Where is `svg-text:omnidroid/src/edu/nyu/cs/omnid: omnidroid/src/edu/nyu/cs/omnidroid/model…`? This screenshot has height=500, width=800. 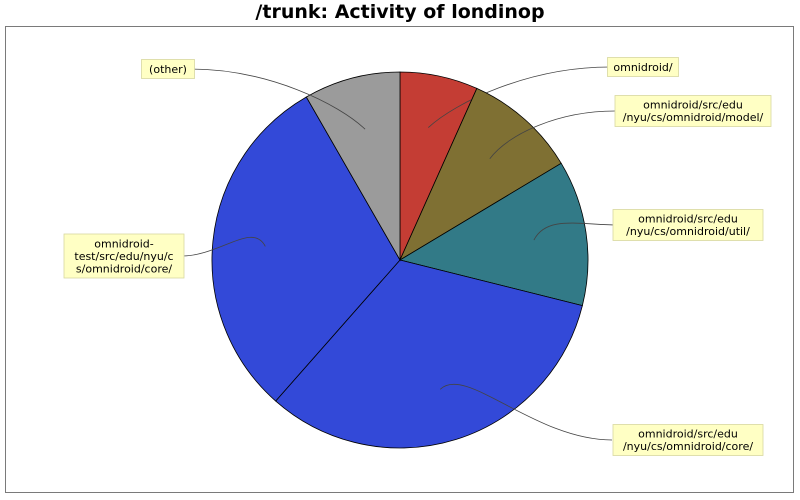
svg-text:omnidroid/src/edu/nyu/cs/omnid: omnidroid/src/edu/nyu/cs/omnidroid/model… is located at coordinates (693, 112).